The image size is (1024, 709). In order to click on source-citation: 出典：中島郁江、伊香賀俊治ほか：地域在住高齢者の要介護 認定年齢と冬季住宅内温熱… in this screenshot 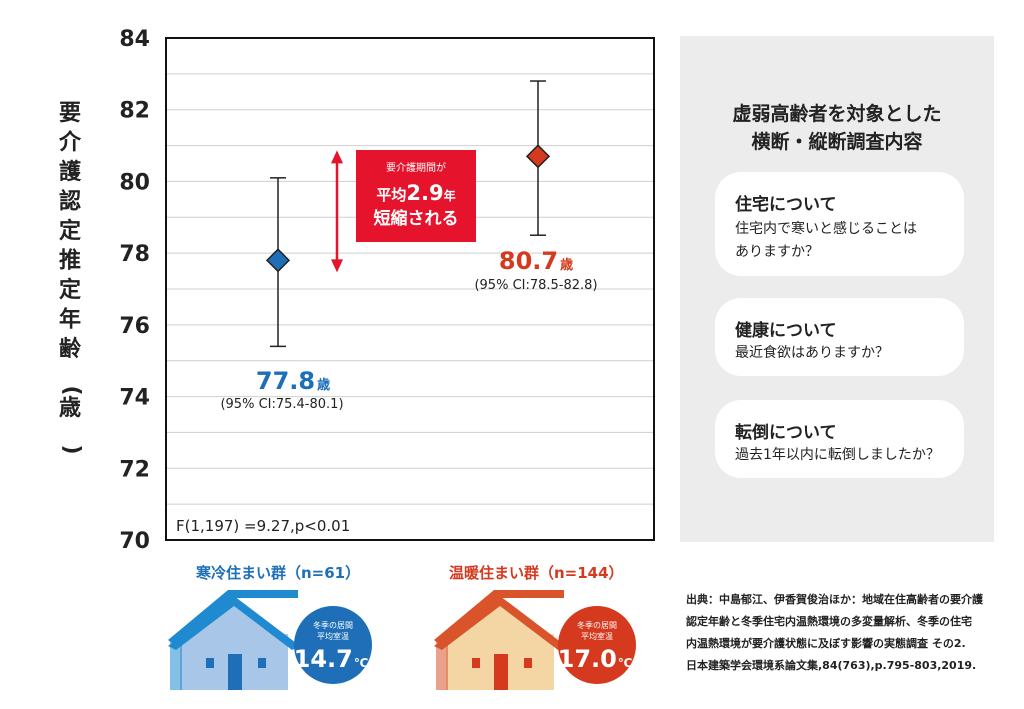, I will do `click(846, 633)`.